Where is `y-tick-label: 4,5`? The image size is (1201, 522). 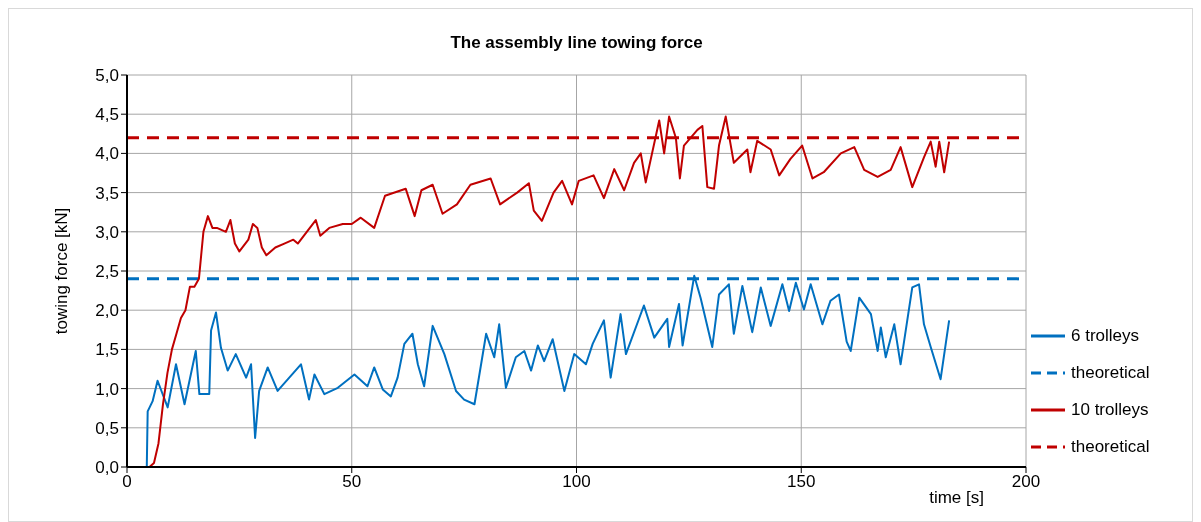 y-tick-label: 4,5 is located at coordinates (107, 115).